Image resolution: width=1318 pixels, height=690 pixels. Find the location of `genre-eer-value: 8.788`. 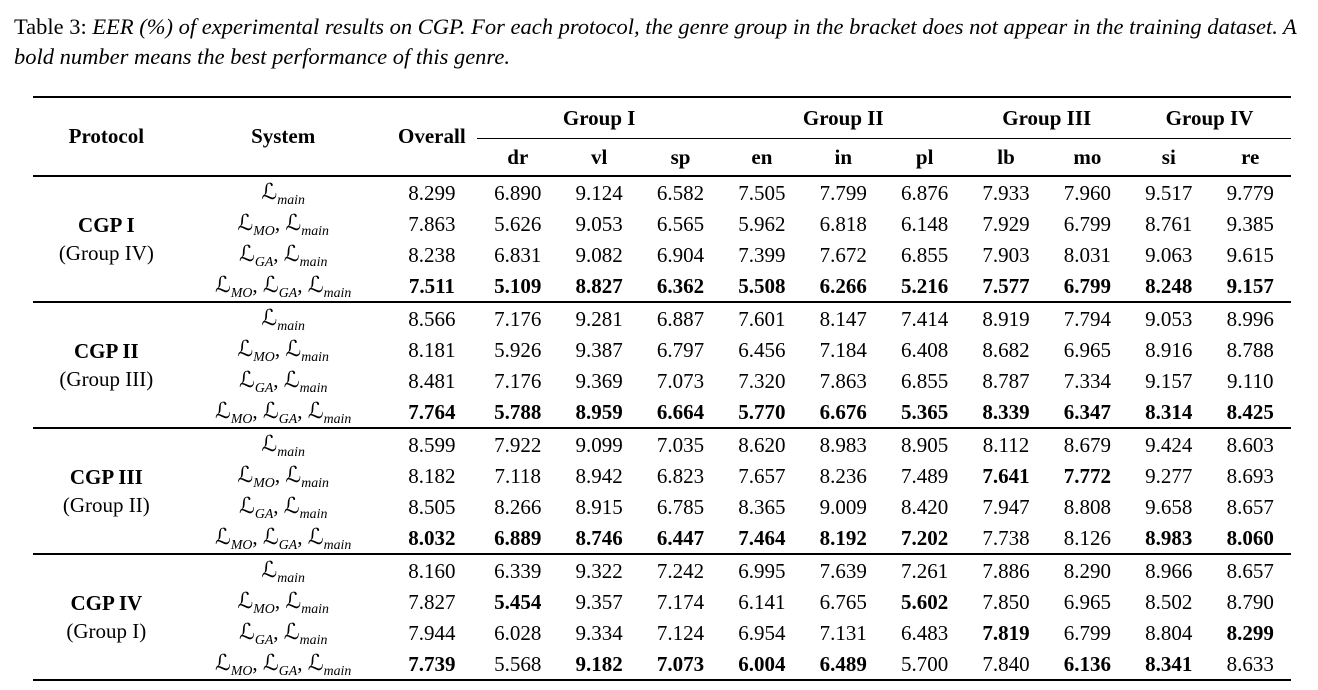

genre-eer-value: 8.788 is located at coordinates (1250, 349).